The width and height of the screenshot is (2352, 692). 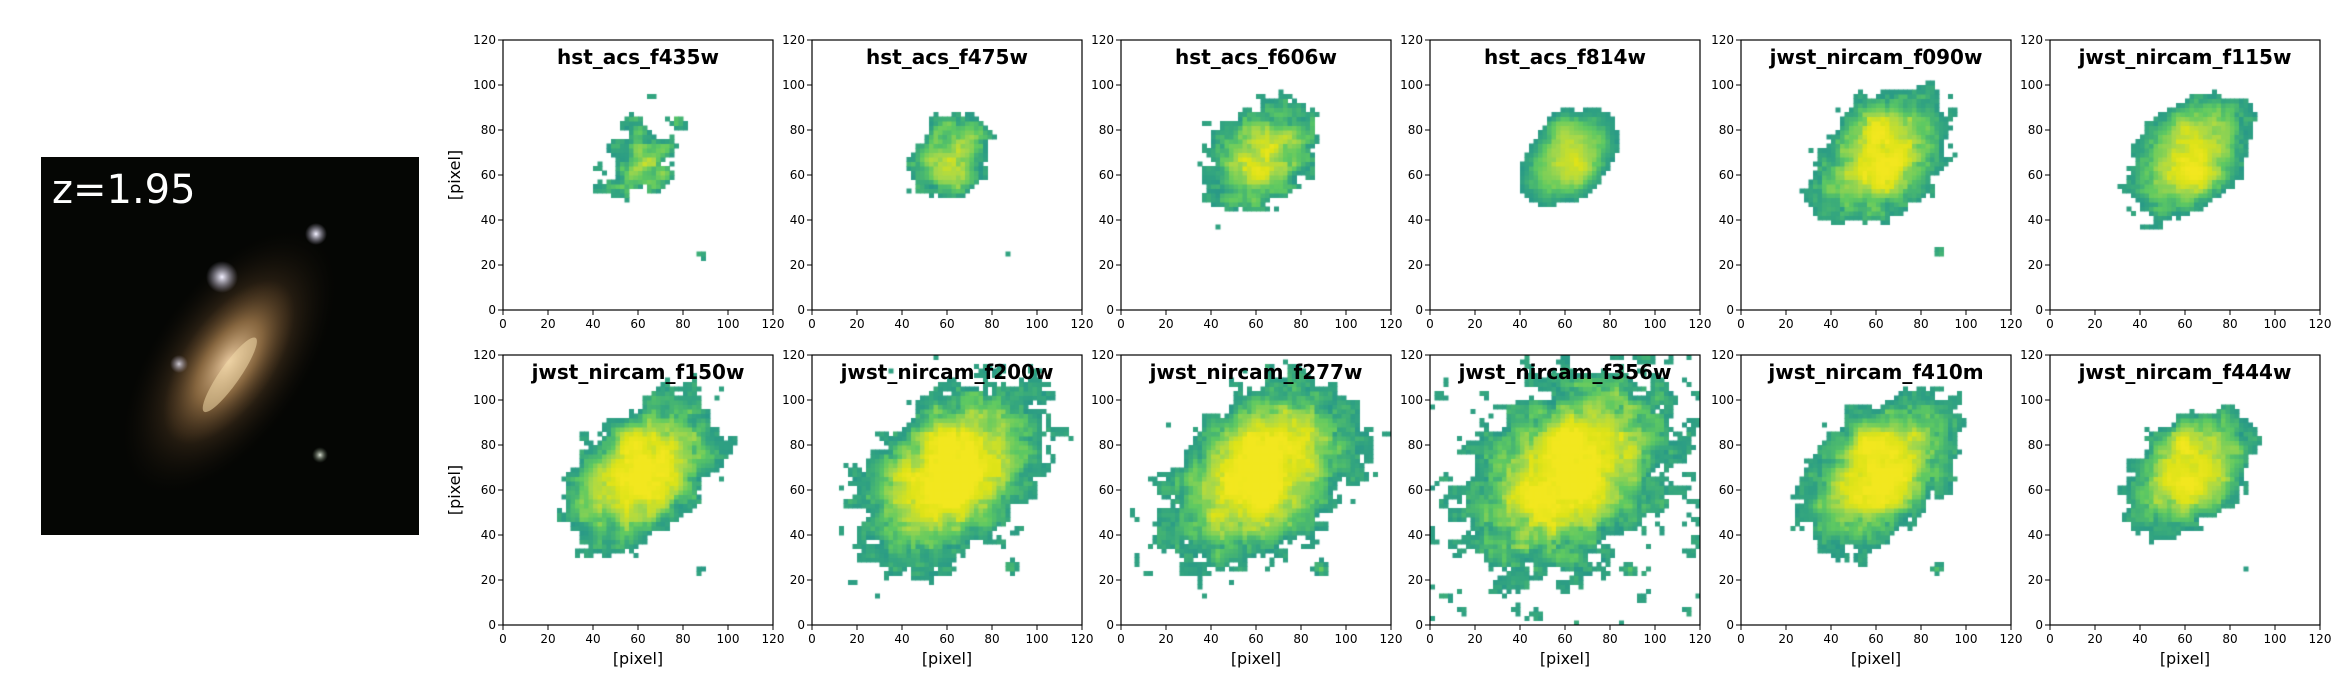 I want to click on x-axis-label: [pixel], so click(x=1256, y=658).